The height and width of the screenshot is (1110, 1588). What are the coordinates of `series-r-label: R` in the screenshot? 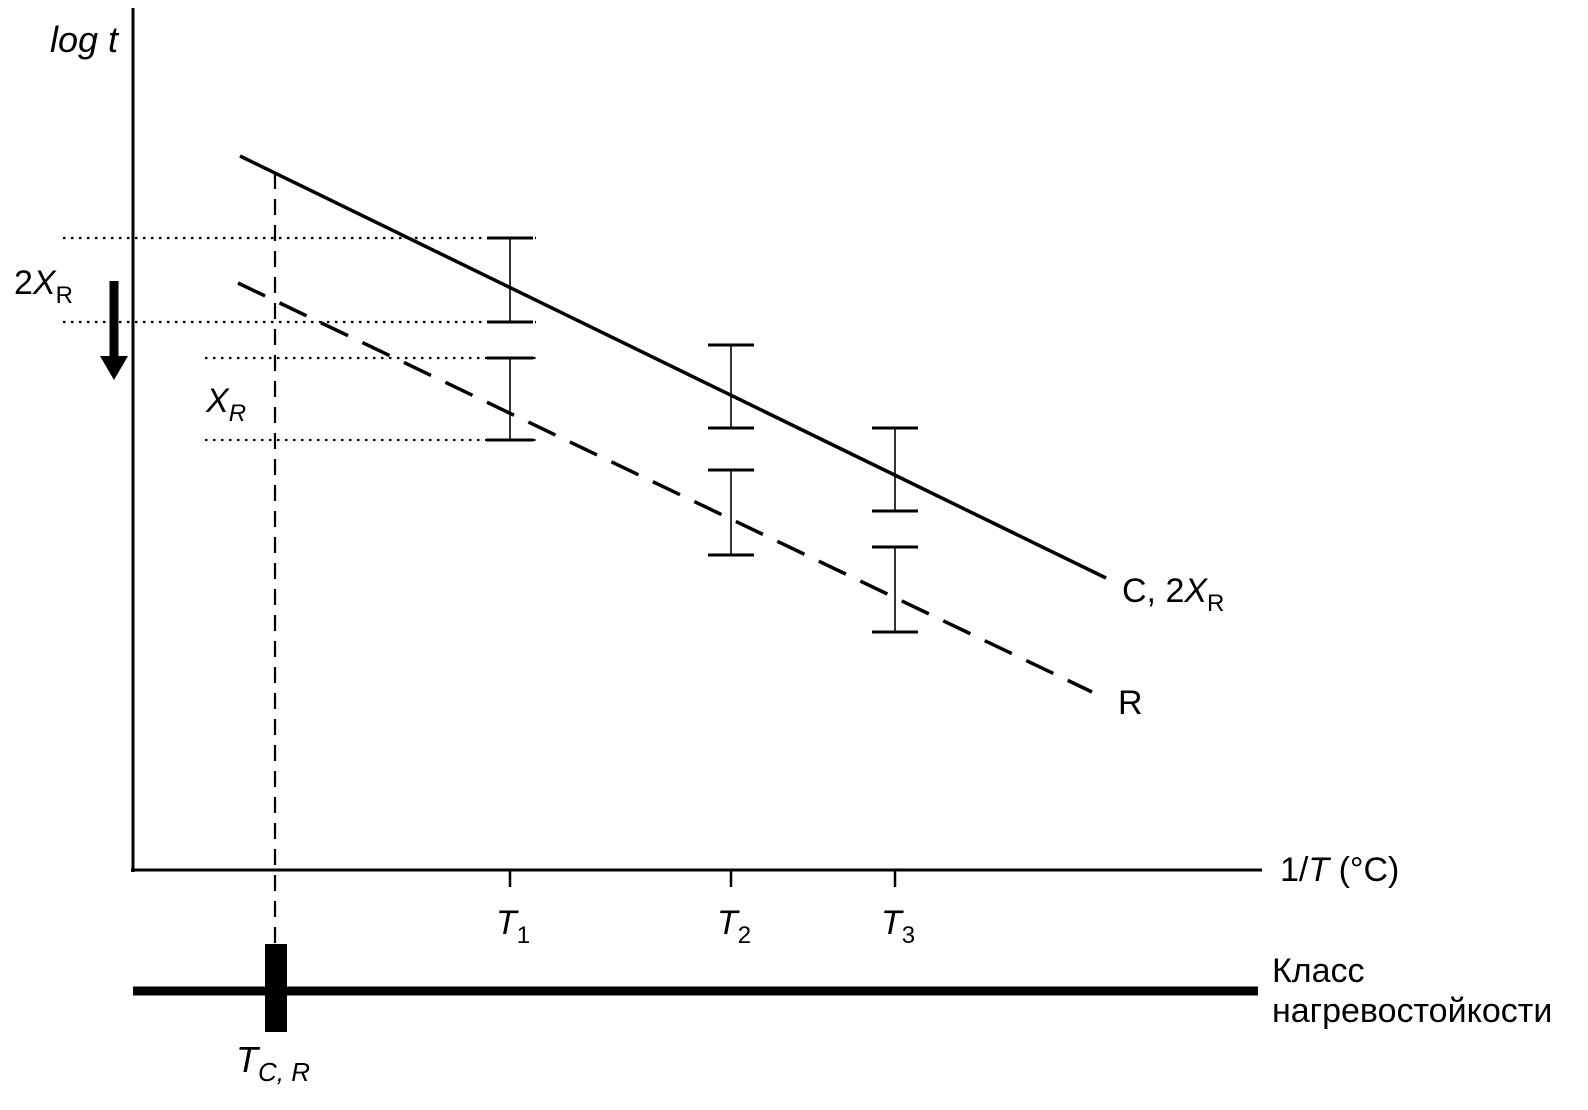 It's located at (1130, 703).